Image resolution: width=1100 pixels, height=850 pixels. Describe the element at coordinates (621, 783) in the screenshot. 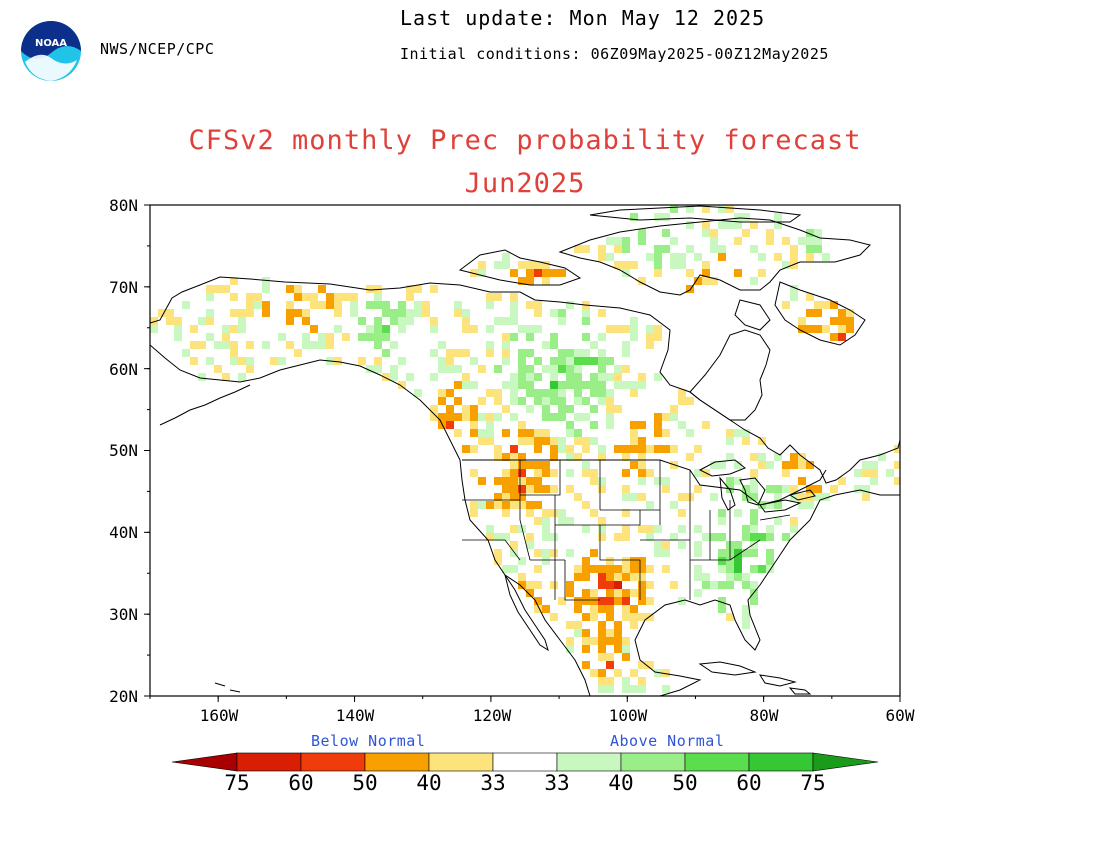

I see `colorbar-label: 40` at that location.